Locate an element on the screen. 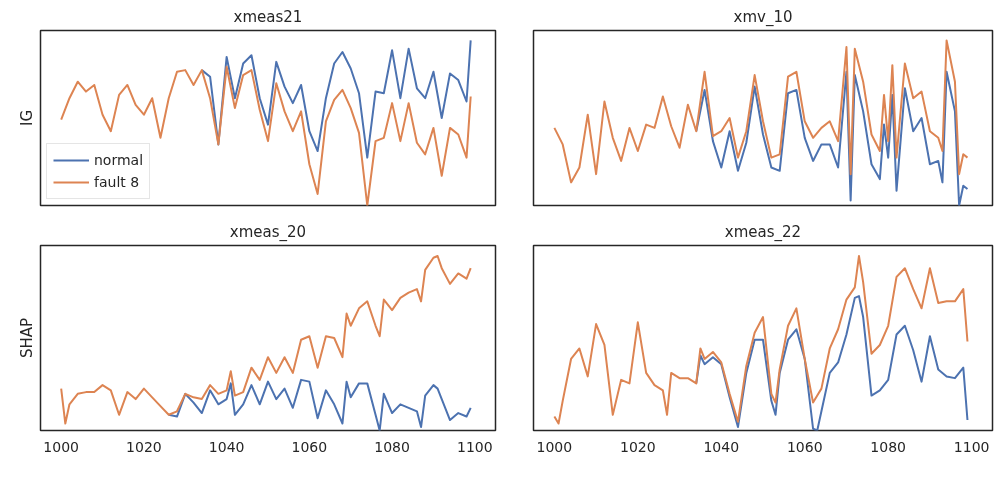 Image resolution: width=1005 pixels, height=485 pixels. chart-title: xmeas_20 is located at coordinates (268, 232).